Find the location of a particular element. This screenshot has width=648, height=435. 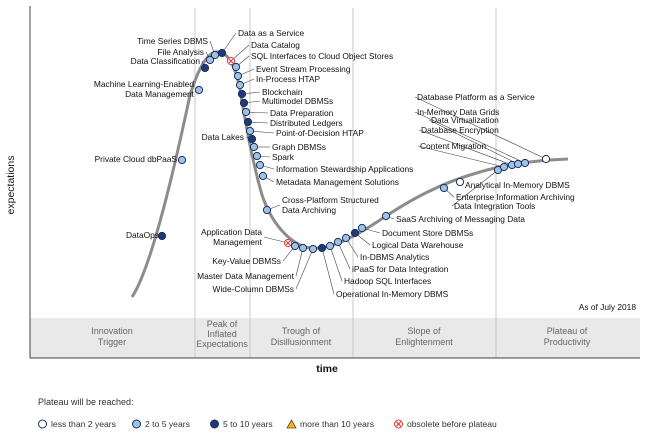

label-operational-in-memory-dbms: Operational In-Memory DBMS is located at coordinates (392, 294).